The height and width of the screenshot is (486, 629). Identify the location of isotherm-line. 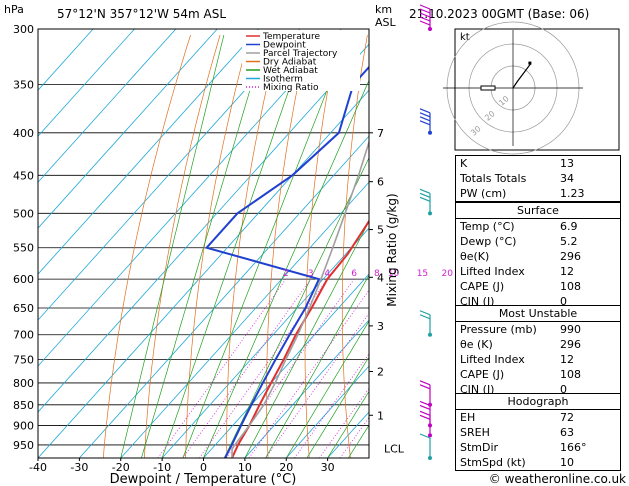
(86, 83).